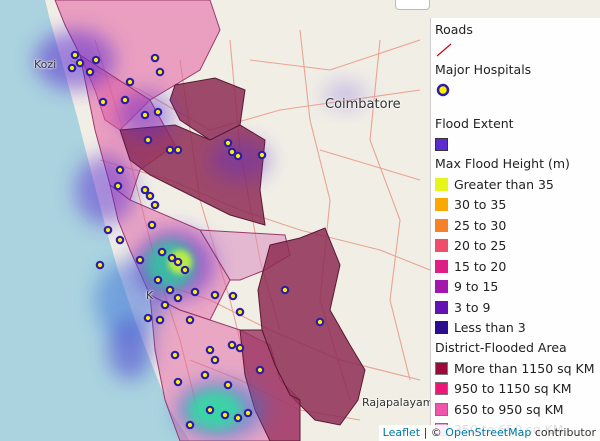 The width and height of the screenshot is (600, 441). What do you see at coordinates (472, 307) in the screenshot?
I see `flood-height-label: 3 to 9` at bounding box center [472, 307].